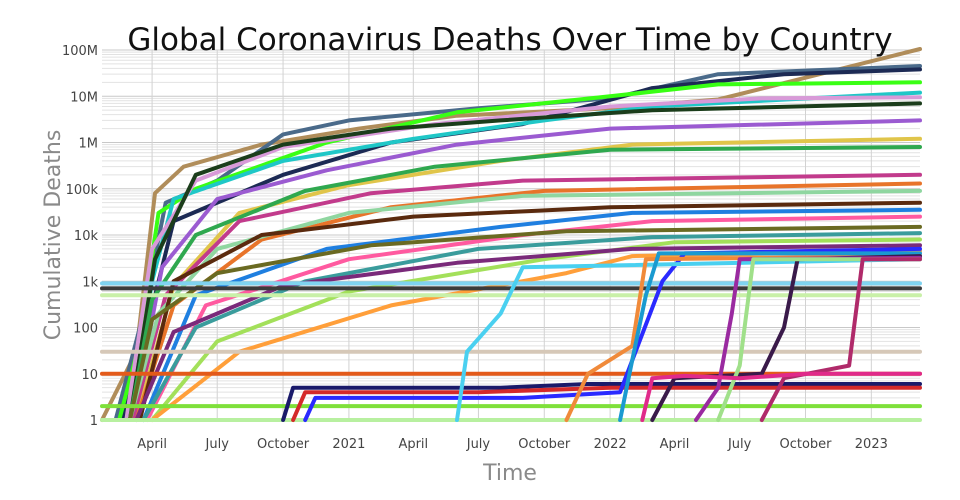 The height and width of the screenshot is (500, 960). What do you see at coordinates (94, 421) in the screenshot?
I see `y-tick-label: 1` at bounding box center [94, 421].